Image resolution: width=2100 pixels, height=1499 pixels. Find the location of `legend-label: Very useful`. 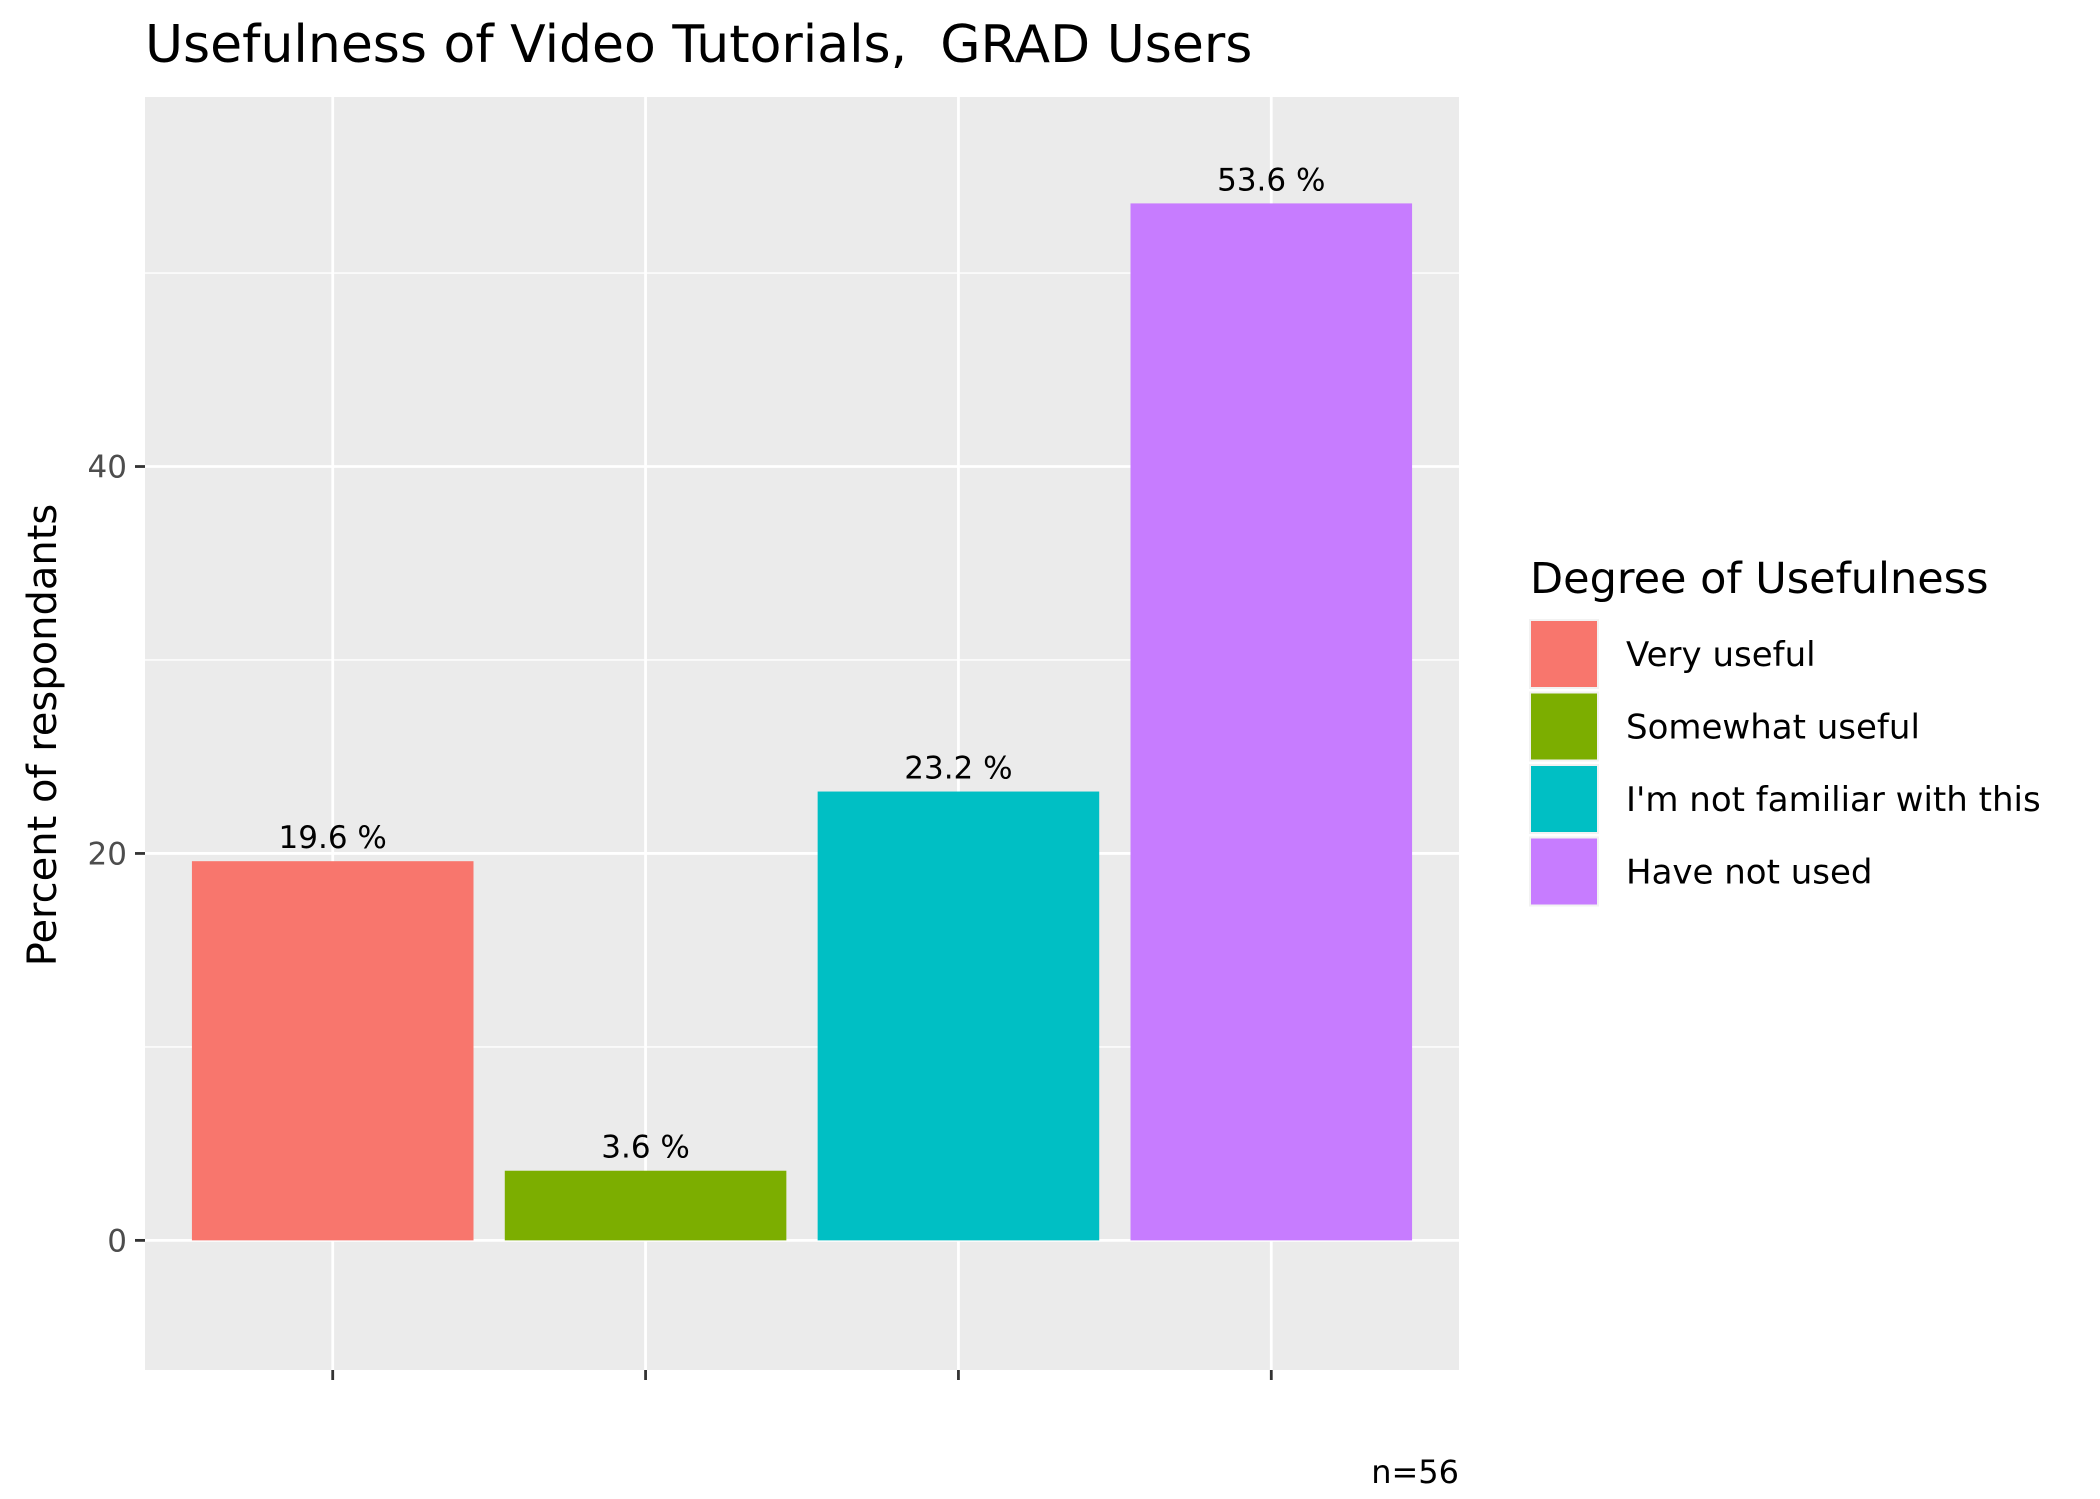

legend-label: Very useful is located at coordinates (1721, 655).